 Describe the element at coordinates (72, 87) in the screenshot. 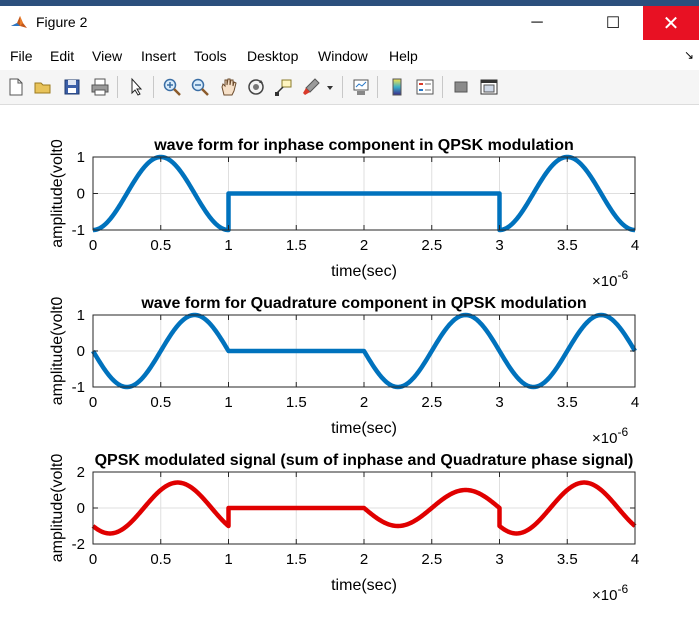

I see `save-icon` at that location.